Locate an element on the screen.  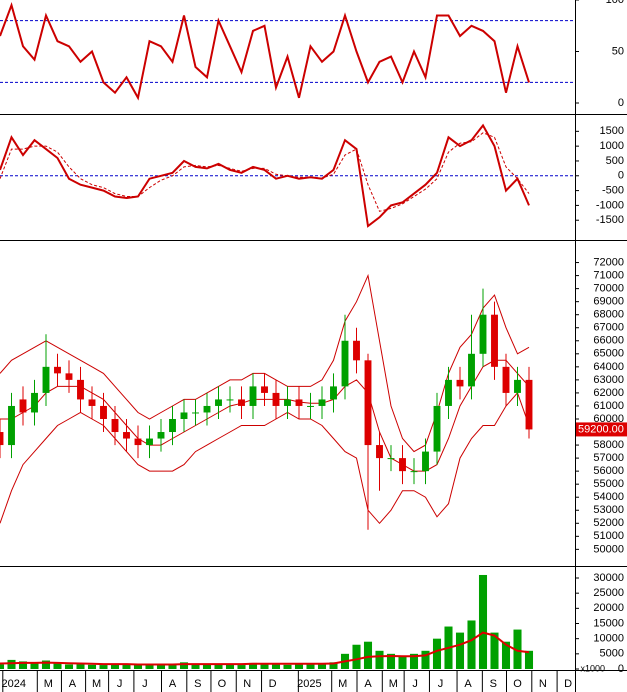
y-tick-label: 5000 is located at coordinates (612, 654).